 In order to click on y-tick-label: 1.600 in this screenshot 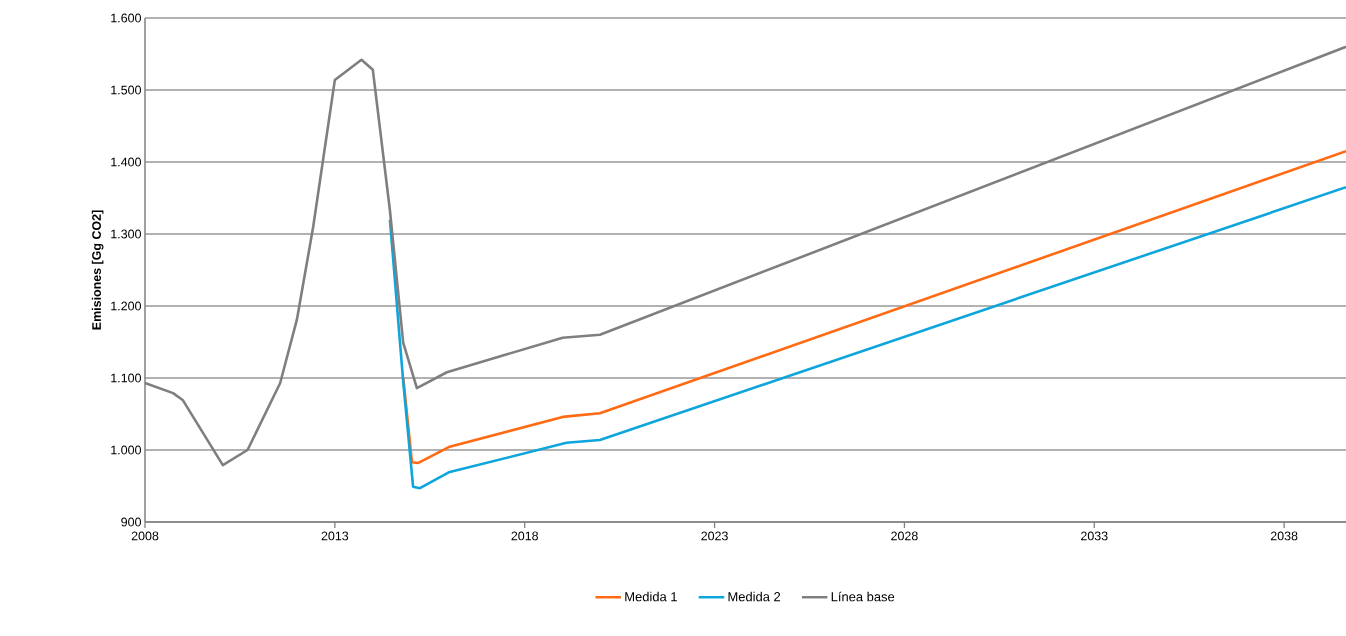, I will do `click(126, 18)`.